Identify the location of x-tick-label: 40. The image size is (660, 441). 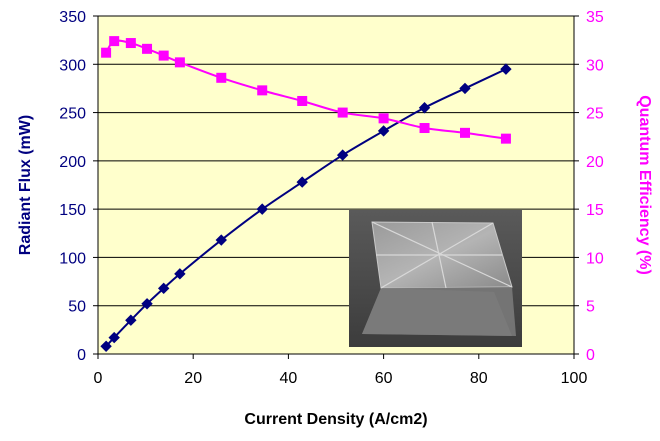
(289, 378).